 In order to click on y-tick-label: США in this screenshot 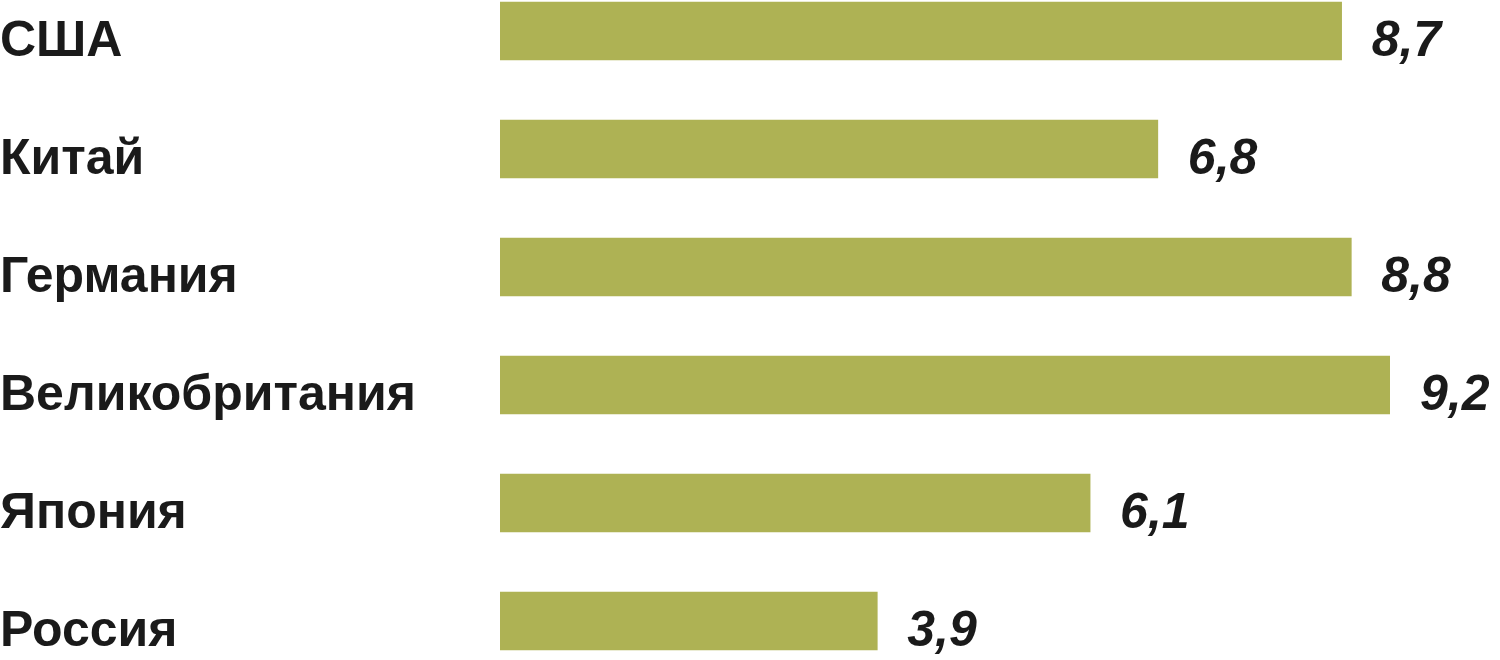, I will do `click(61, 38)`.